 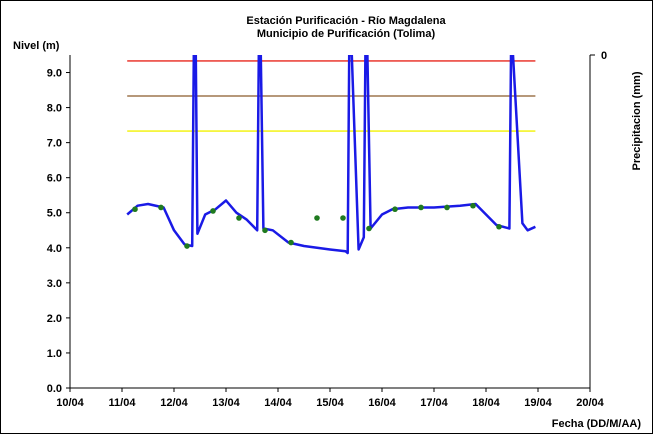 I want to click on y2-tick-label: 0, so click(x=604, y=56).